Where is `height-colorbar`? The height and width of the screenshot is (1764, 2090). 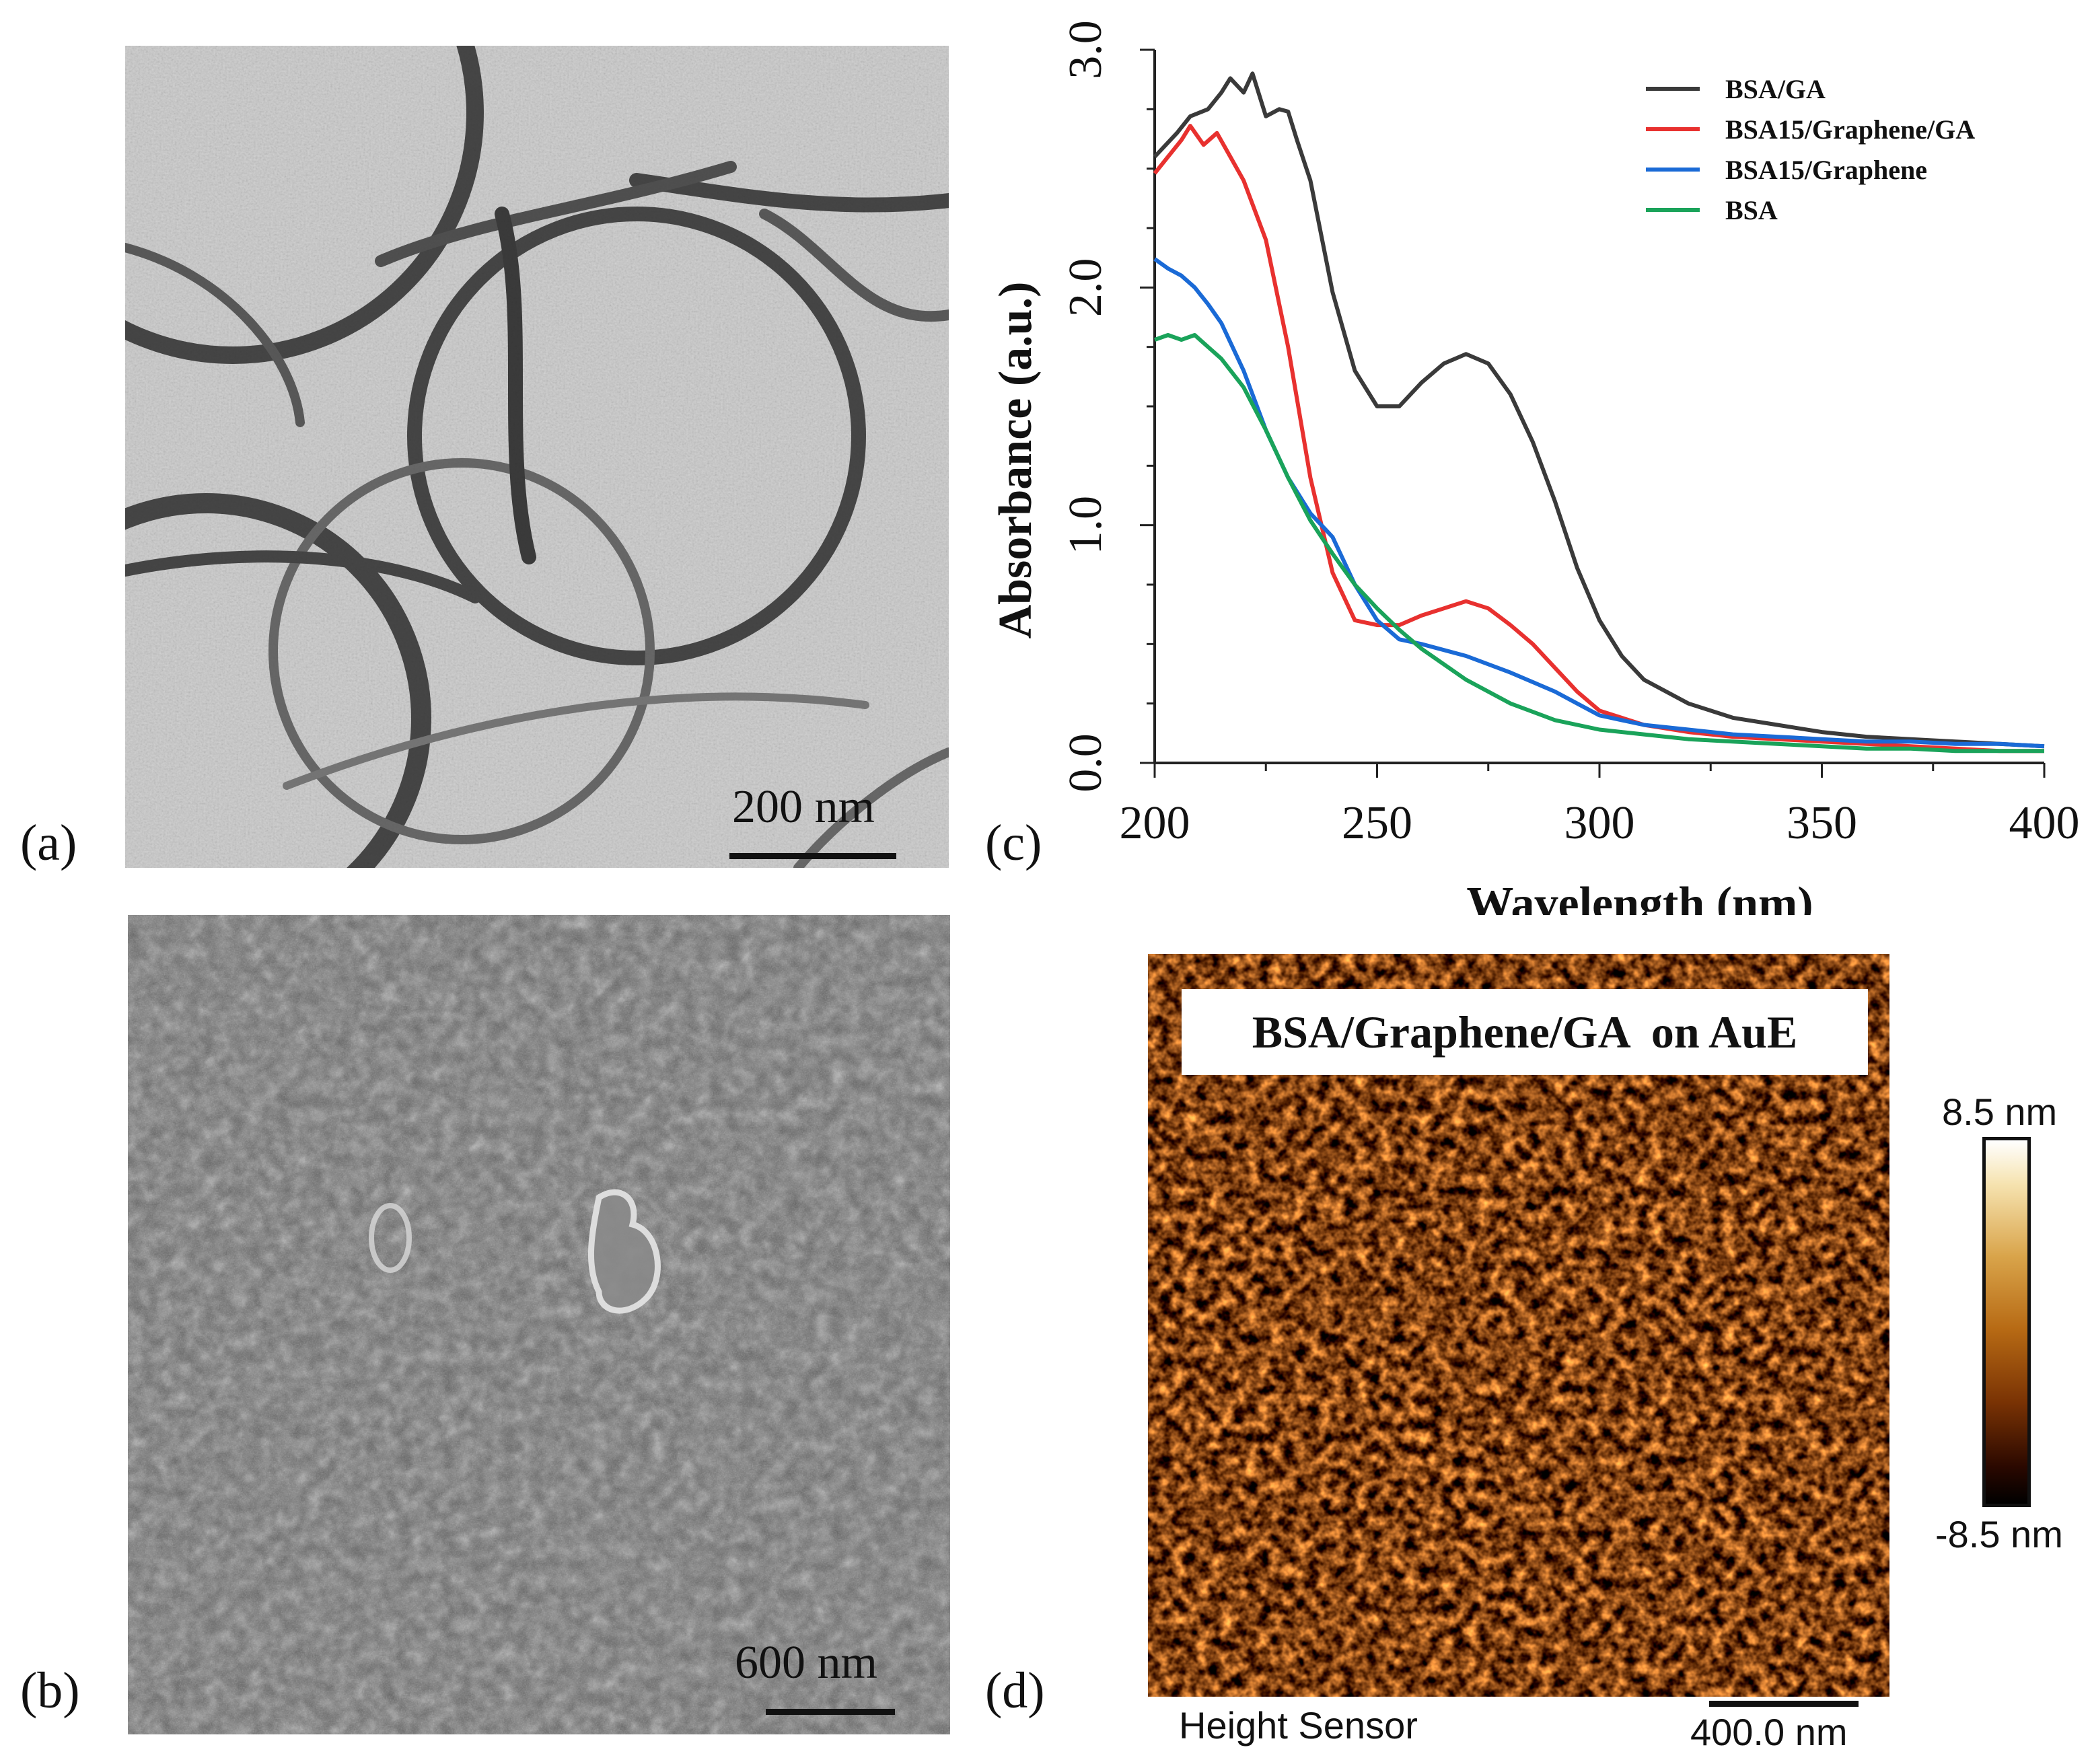 height-colorbar is located at coordinates (2006, 1322).